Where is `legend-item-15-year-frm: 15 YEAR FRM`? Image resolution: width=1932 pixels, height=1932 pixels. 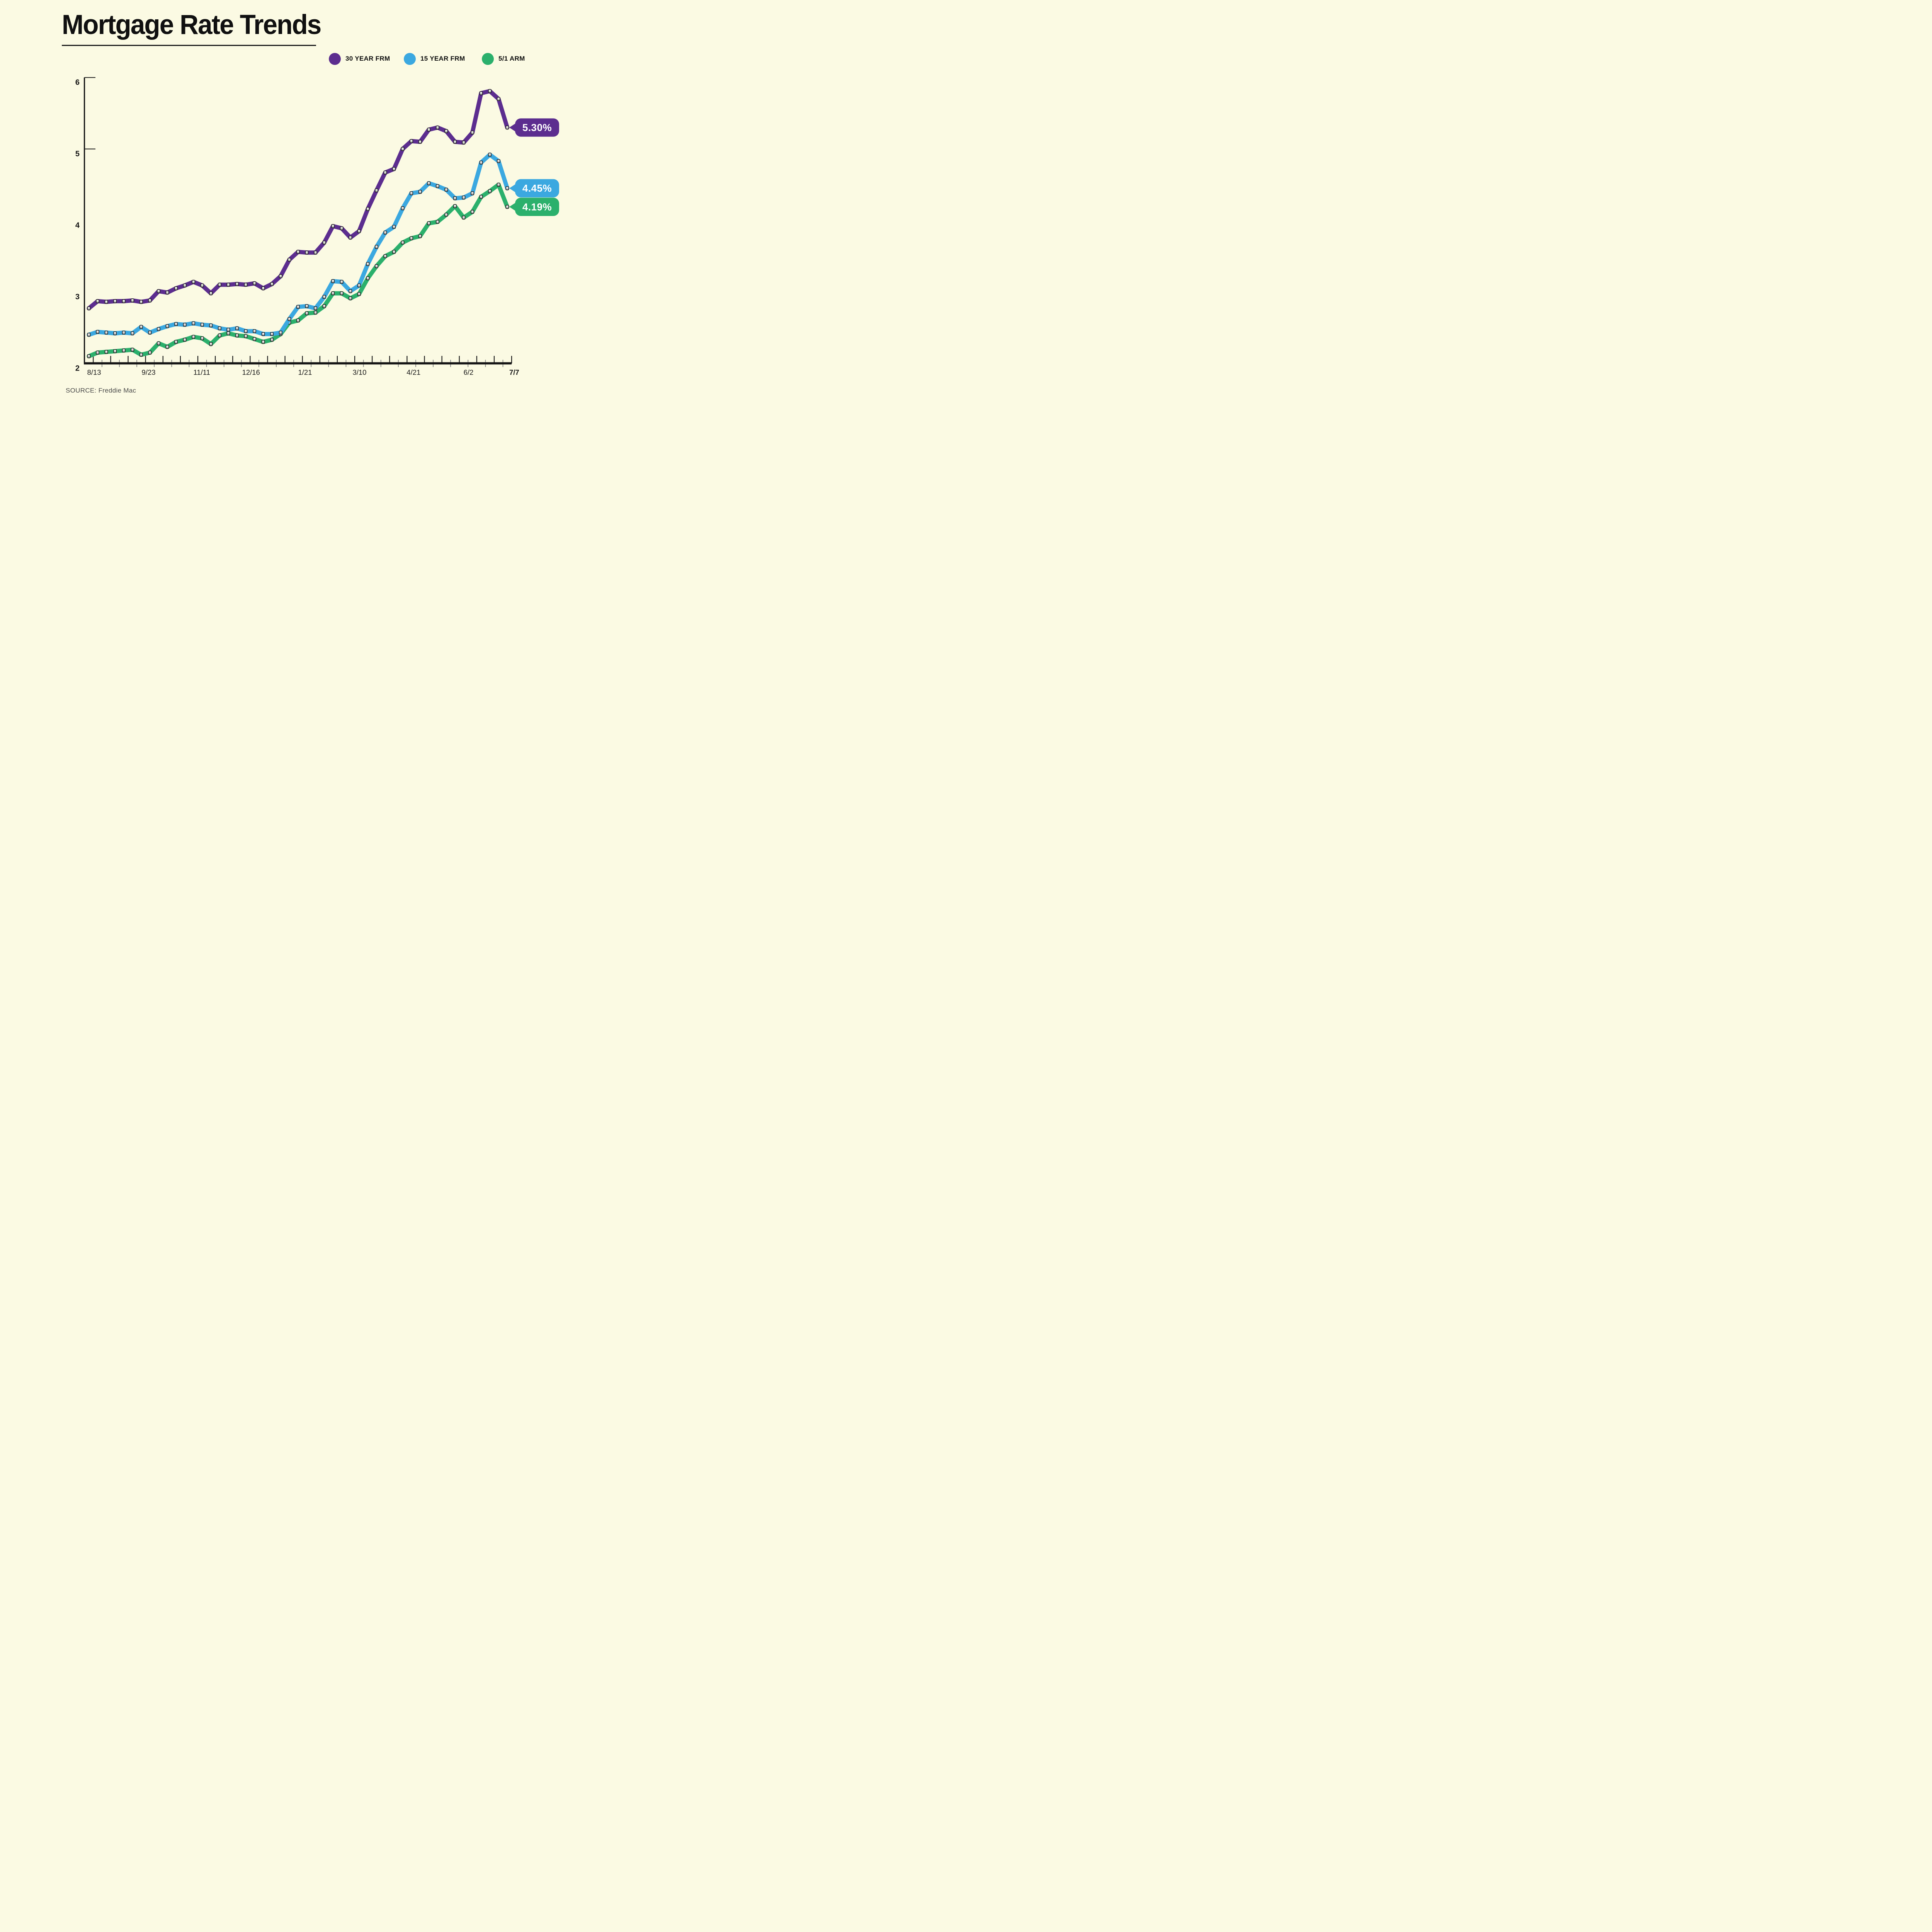 legend-item-15-year-frm: 15 YEAR FRM is located at coordinates (435, 59).